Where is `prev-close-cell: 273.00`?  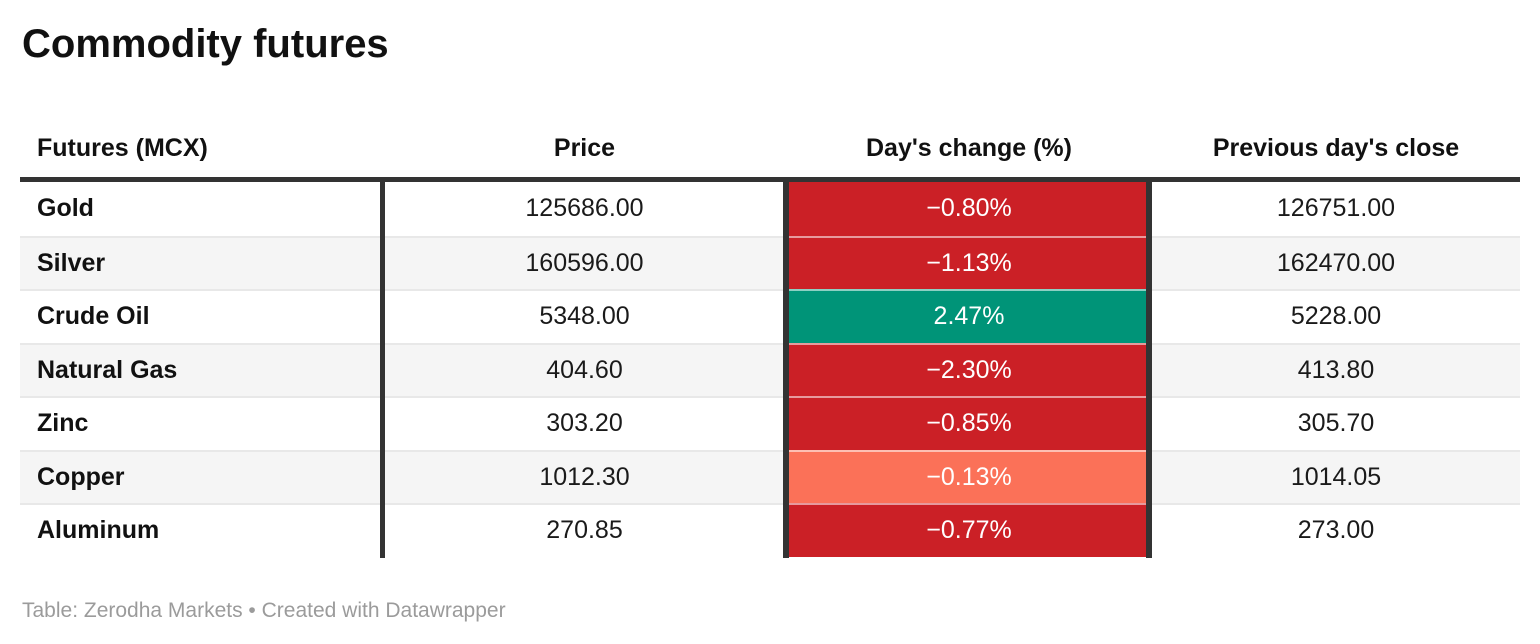 prev-close-cell: 273.00 is located at coordinates (1336, 530).